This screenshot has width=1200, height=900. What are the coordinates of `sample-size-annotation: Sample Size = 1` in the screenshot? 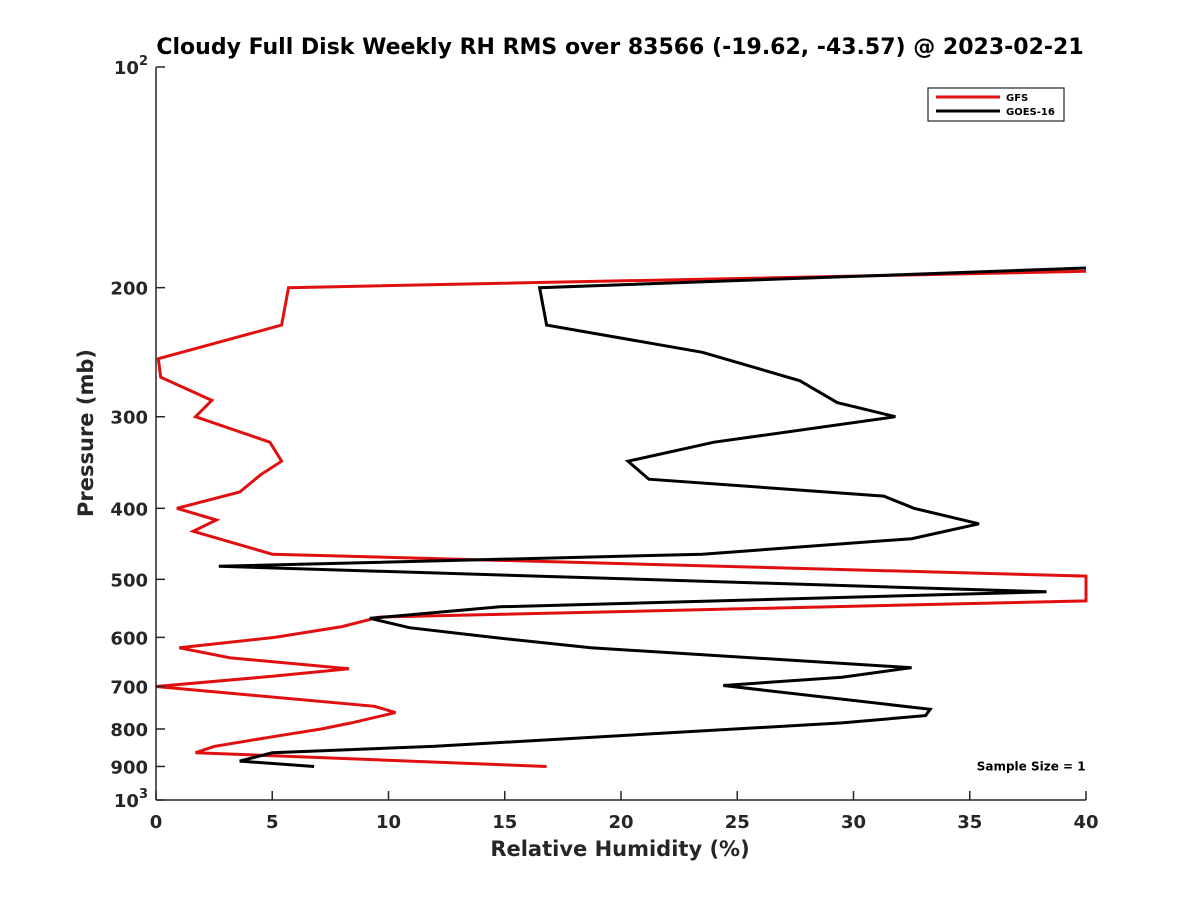 It's located at (1031, 766).